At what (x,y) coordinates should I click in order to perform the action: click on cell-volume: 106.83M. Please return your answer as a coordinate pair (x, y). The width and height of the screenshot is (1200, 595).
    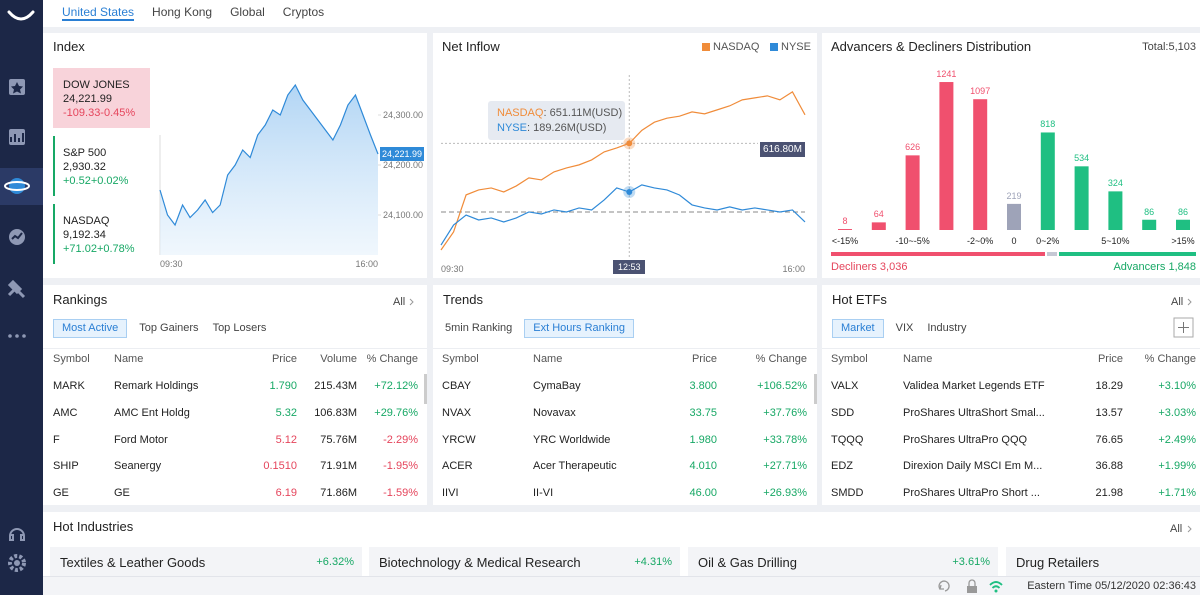
    Looking at the image, I should click on (335, 412).